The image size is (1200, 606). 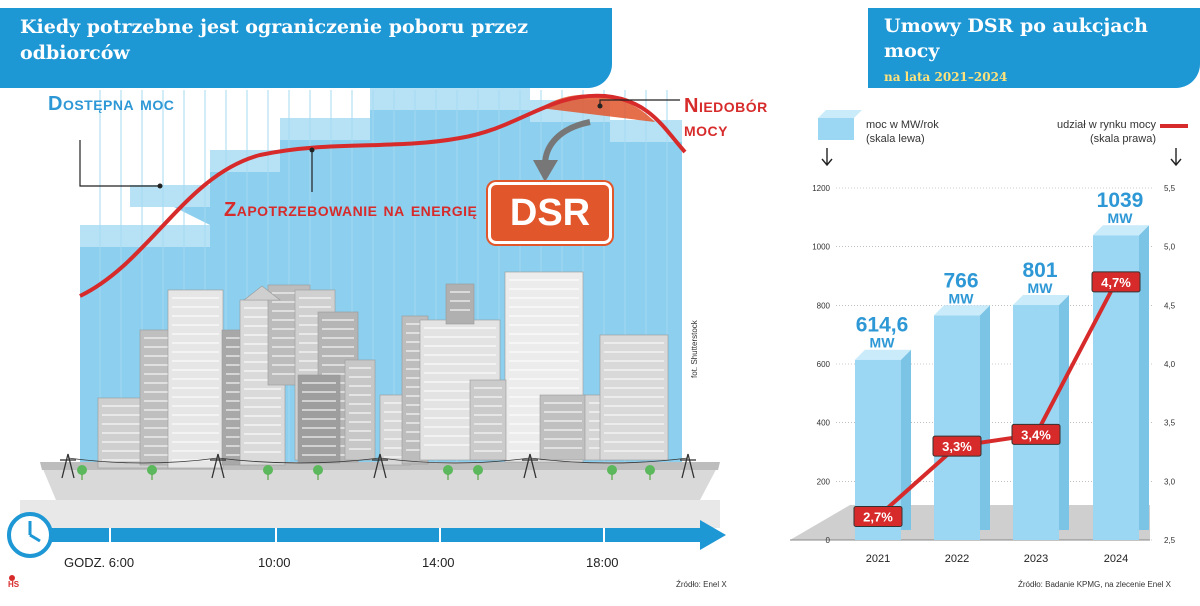 What do you see at coordinates (713, 535) in the screenshot?
I see `time-axis-arrow` at bounding box center [713, 535].